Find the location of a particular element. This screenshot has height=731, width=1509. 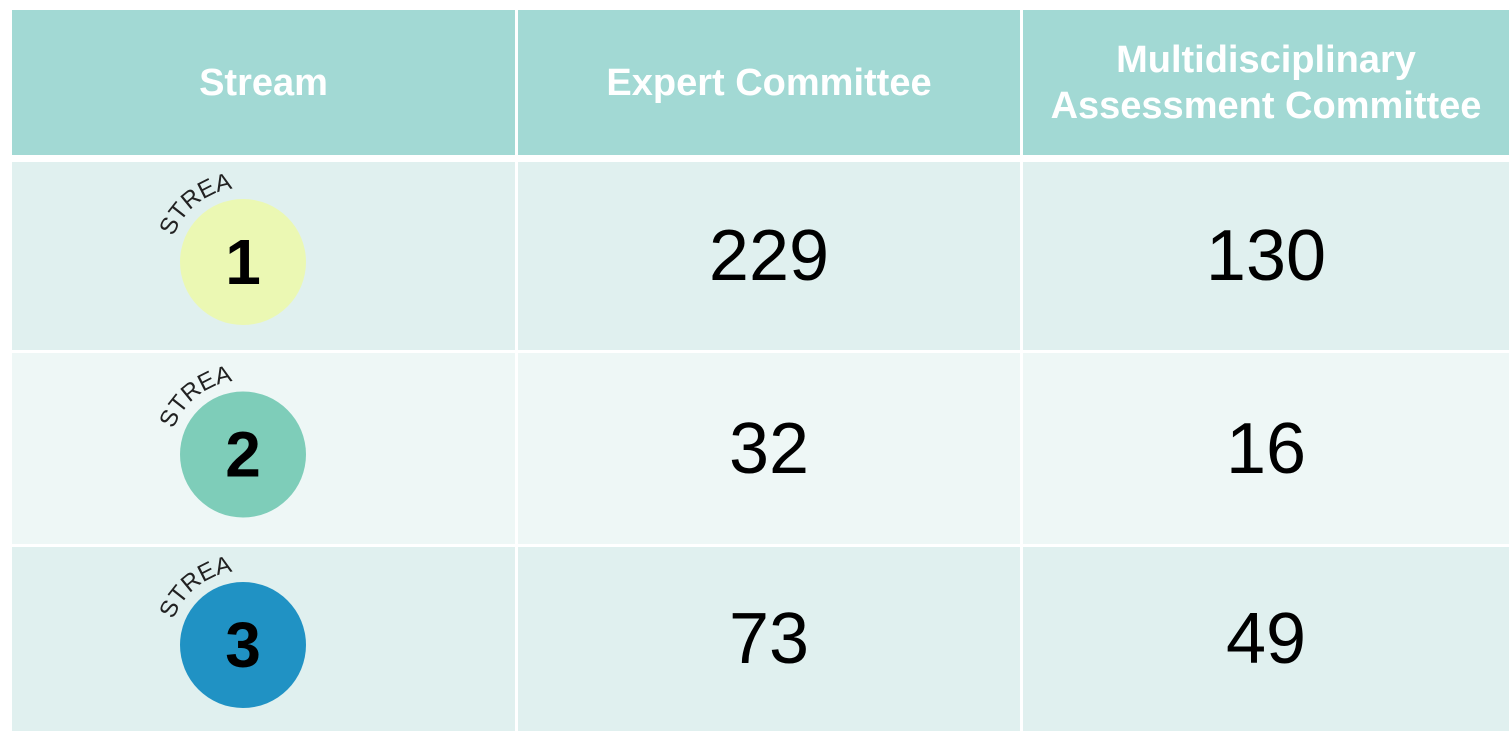

stream-badge: STREAM2 is located at coordinates (159, 435).